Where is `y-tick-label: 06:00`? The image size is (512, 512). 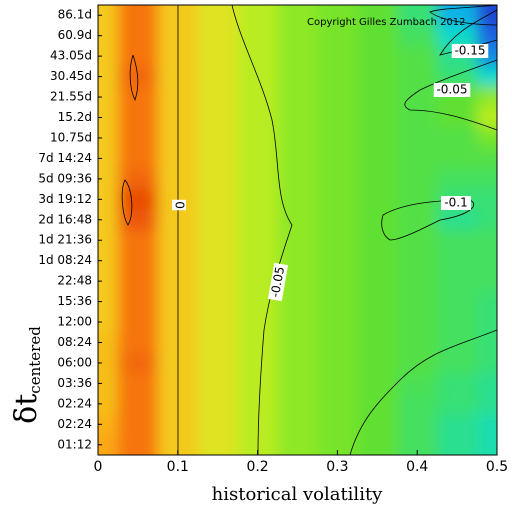 y-tick-label: 06:00 is located at coordinates (74, 362).